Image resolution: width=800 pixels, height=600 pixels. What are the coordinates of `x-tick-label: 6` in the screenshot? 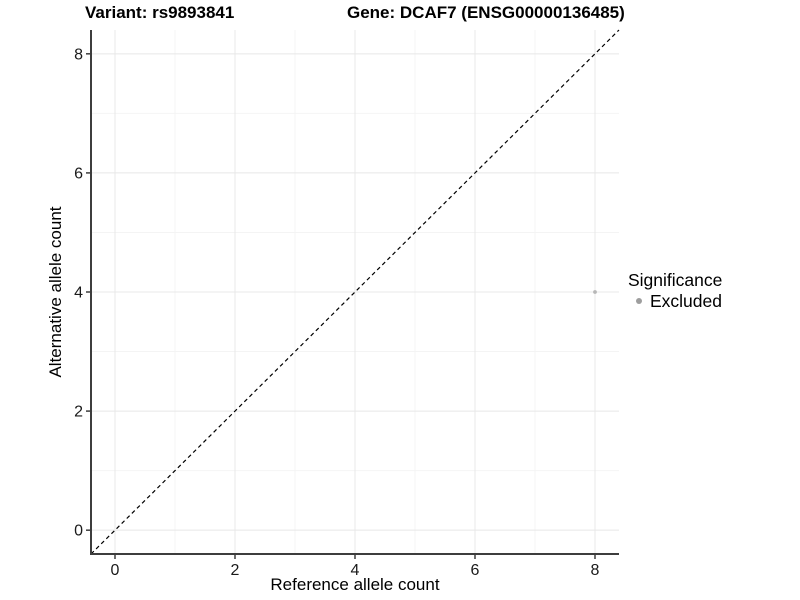 It's located at (475, 570).